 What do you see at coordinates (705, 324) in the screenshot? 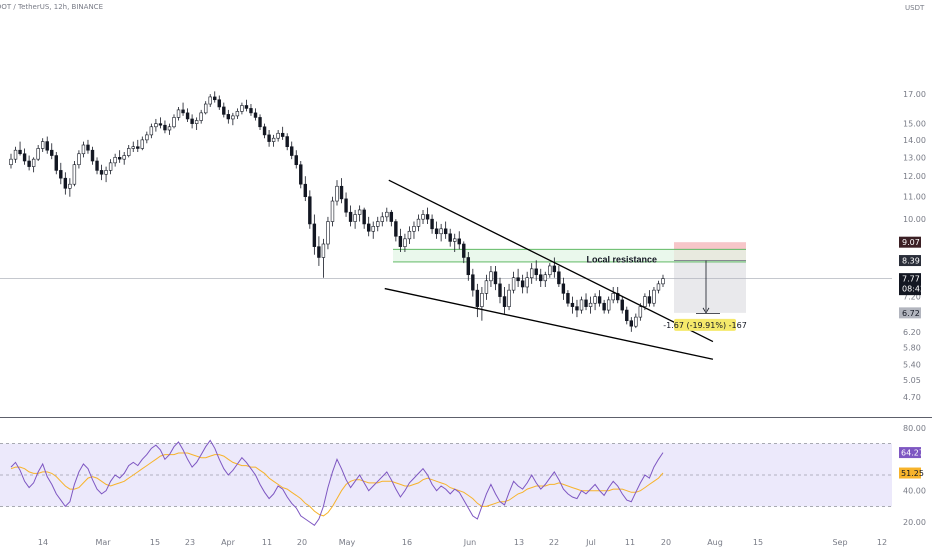
I see `measurement-label-box` at bounding box center [705, 324].